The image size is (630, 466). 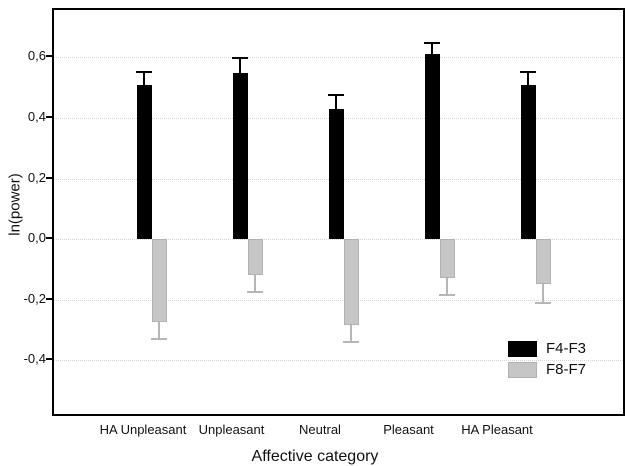 What do you see at coordinates (351, 282) in the screenshot?
I see `bar-f8-f7-neutral` at bounding box center [351, 282].